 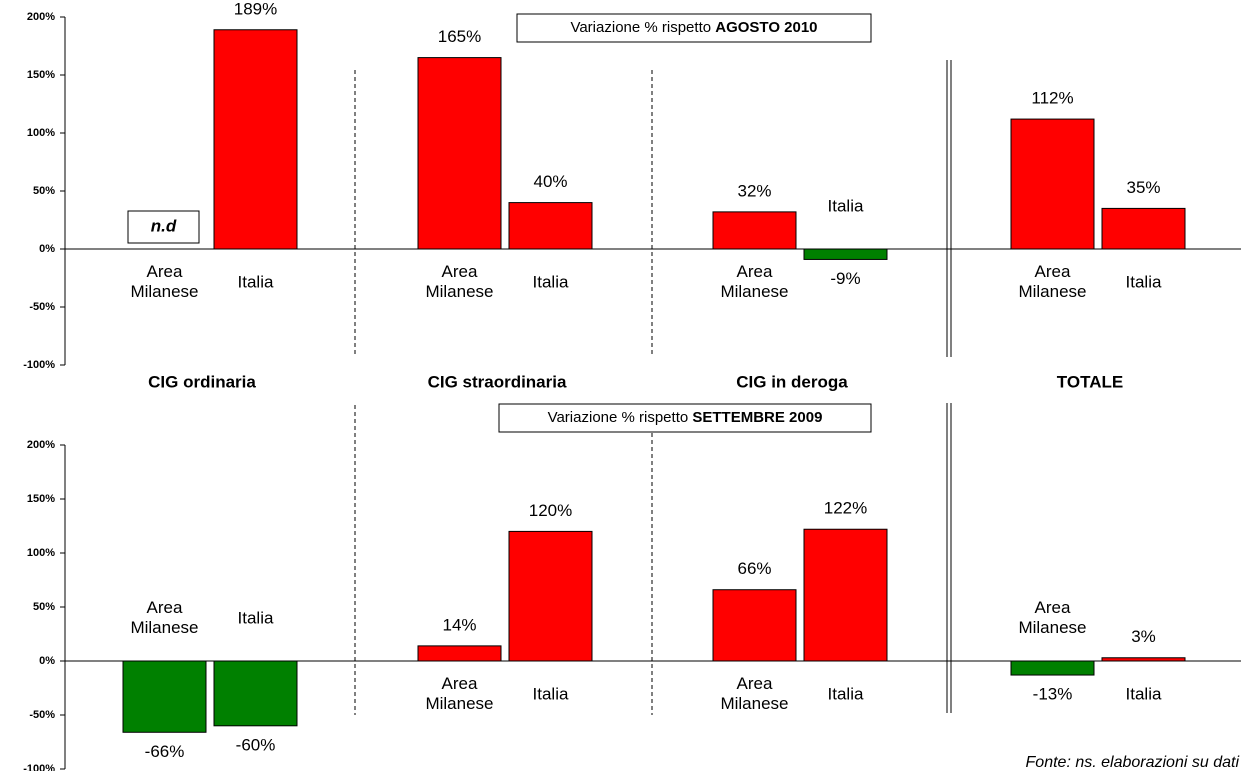 I want to click on value-label: 165%, so click(x=459, y=36).